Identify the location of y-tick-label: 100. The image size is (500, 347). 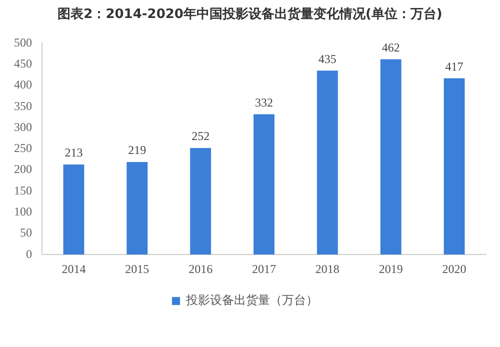
(23, 211).